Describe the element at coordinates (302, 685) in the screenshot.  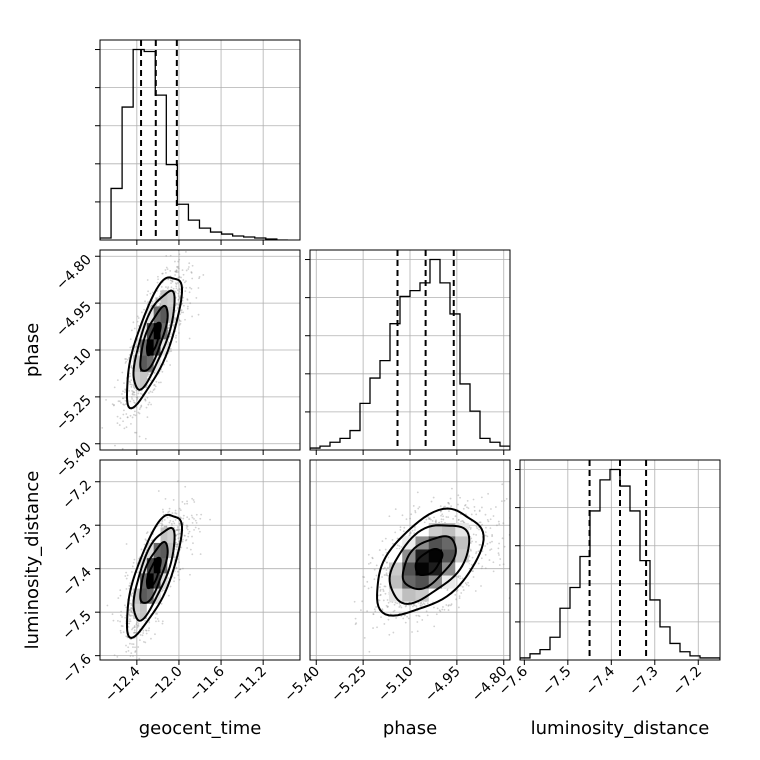
I see `x-tick-label: −5.40` at that location.